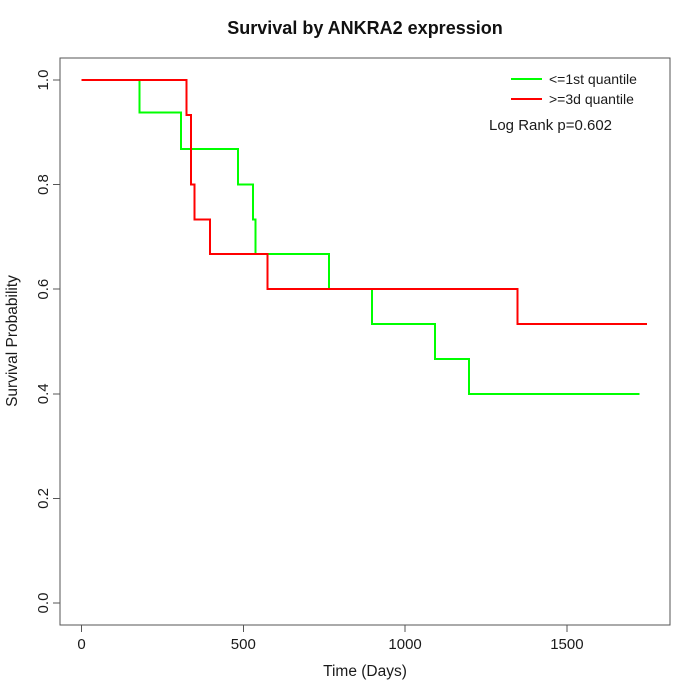  Describe the element at coordinates (364, 28) in the screenshot. I see `chart-title: Survival by ANKRA2 expression` at that location.